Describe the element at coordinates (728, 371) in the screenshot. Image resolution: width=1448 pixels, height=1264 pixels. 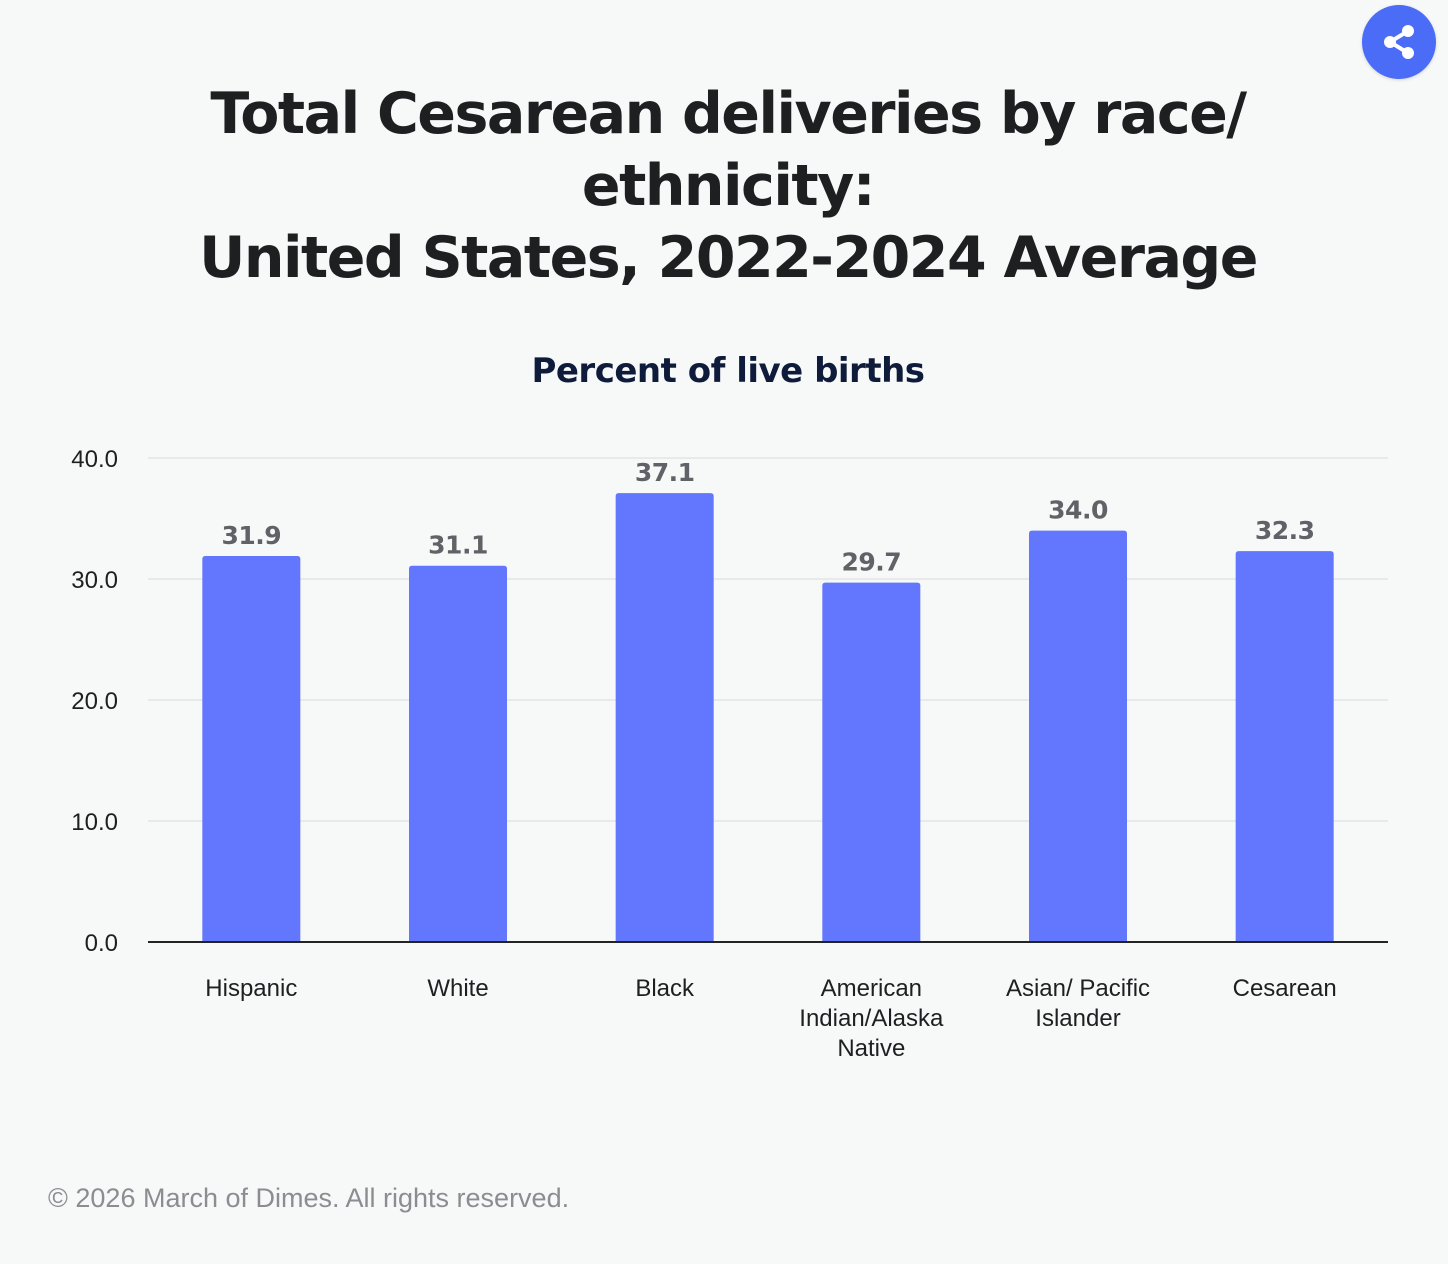
I see `chart-subtitle: Percent of live births` at that location.